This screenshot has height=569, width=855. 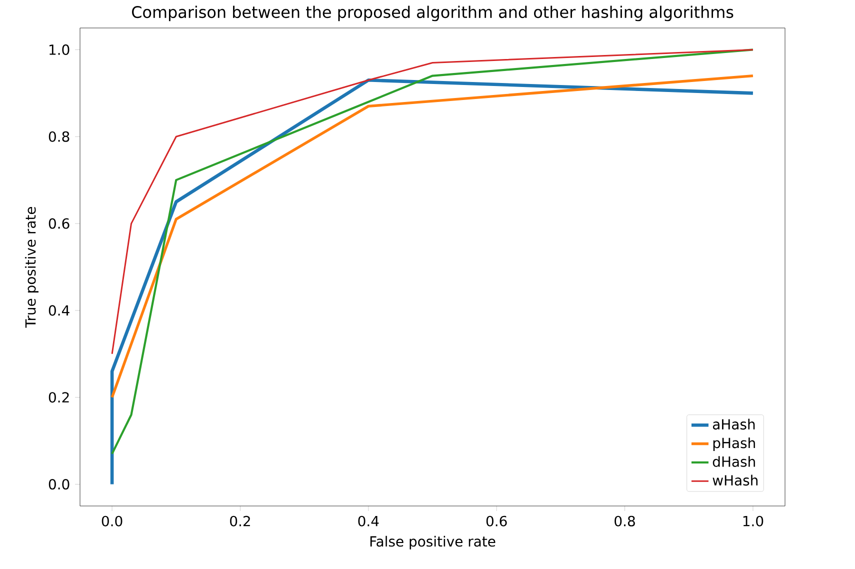 What do you see at coordinates (733, 424) in the screenshot?
I see `legend-label: aHash` at bounding box center [733, 424].